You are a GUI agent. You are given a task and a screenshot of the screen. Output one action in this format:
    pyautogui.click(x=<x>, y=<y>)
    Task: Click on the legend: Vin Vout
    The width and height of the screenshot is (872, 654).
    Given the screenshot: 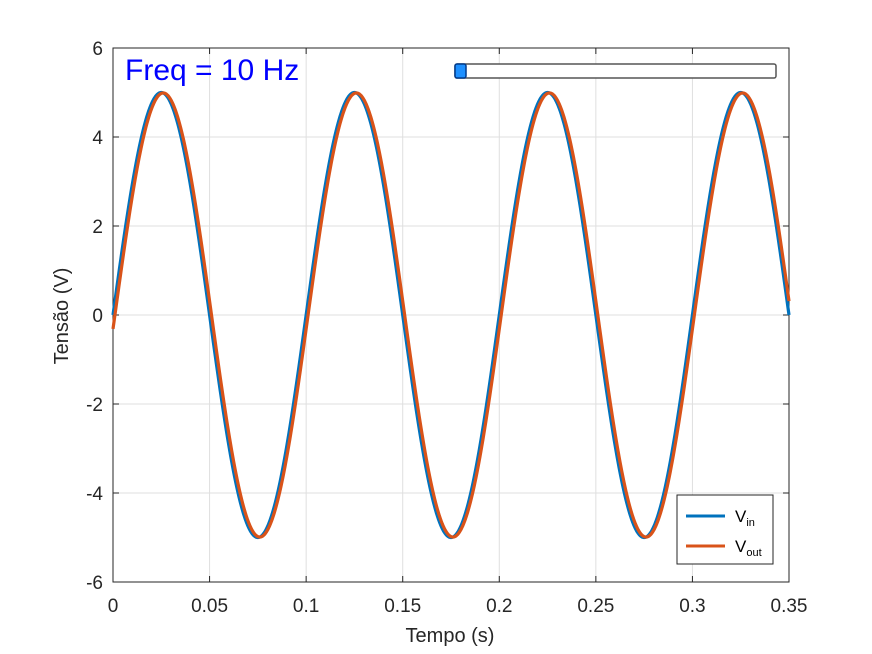 What is the action you would take?
    pyautogui.click(x=725, y=529)
    